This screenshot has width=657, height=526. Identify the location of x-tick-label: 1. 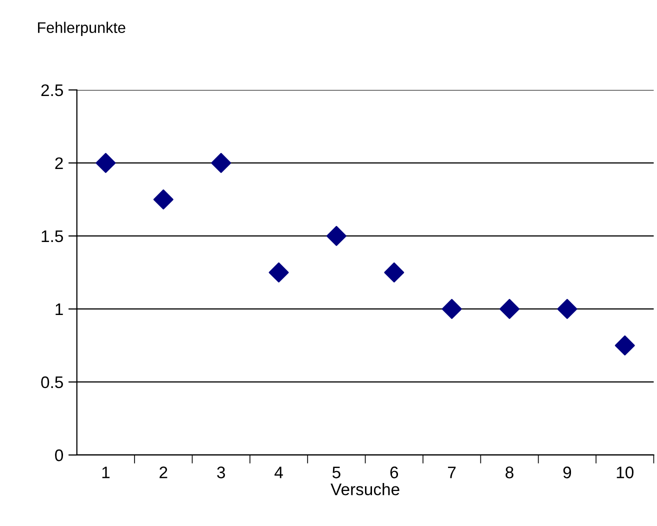
(106, 472).